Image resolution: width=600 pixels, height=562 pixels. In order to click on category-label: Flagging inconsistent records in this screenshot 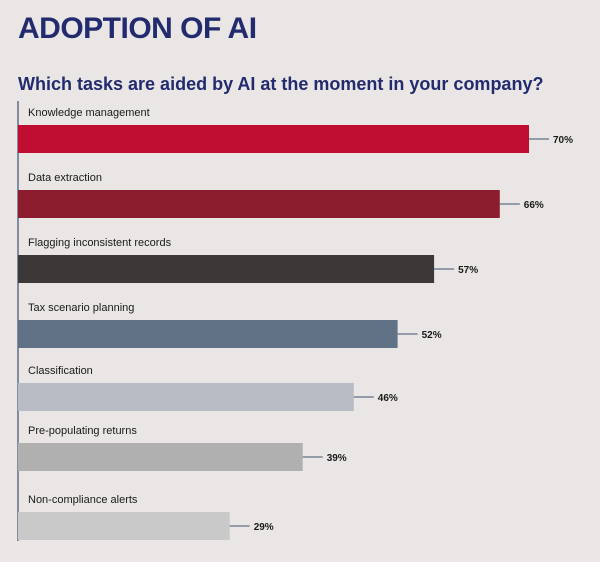, I will do `click(100, 243)`.